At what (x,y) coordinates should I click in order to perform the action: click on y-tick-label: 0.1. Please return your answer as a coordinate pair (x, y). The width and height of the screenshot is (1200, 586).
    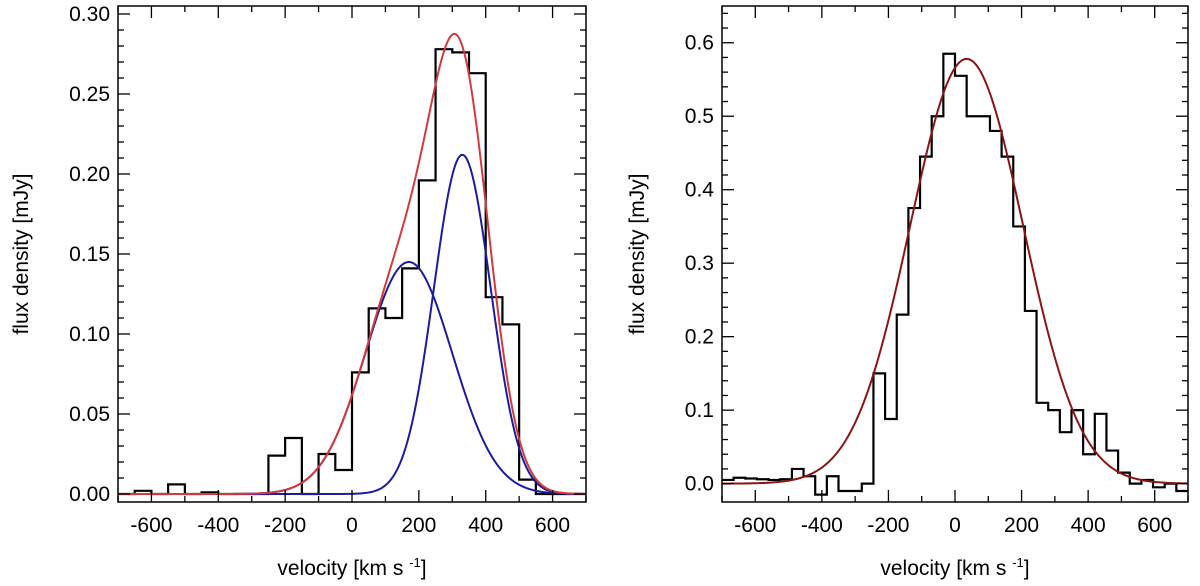
    Looking at the image, I should click on (699, 410).